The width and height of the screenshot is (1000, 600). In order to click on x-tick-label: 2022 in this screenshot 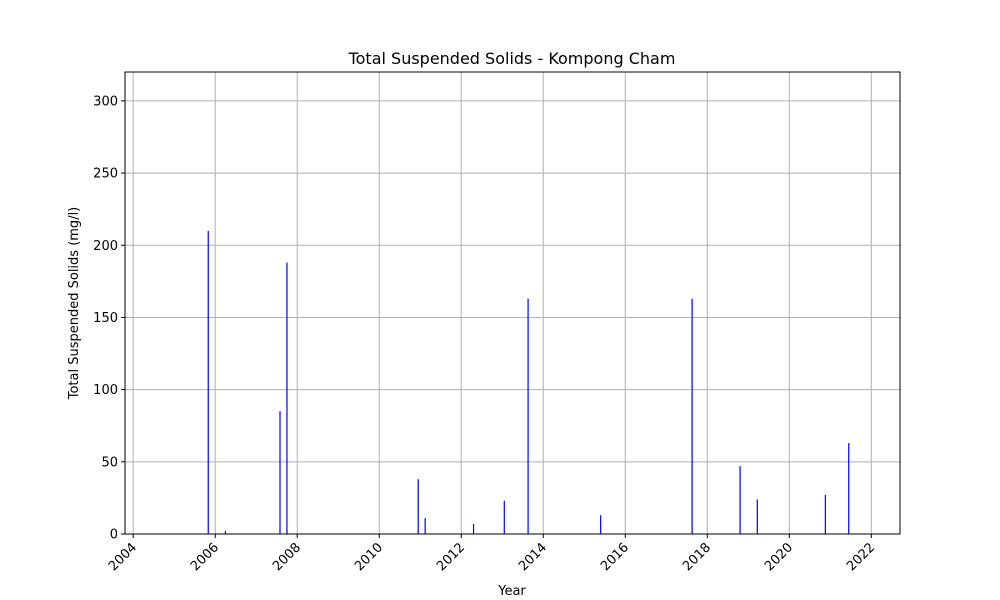, I will do `click(861, 557)`.